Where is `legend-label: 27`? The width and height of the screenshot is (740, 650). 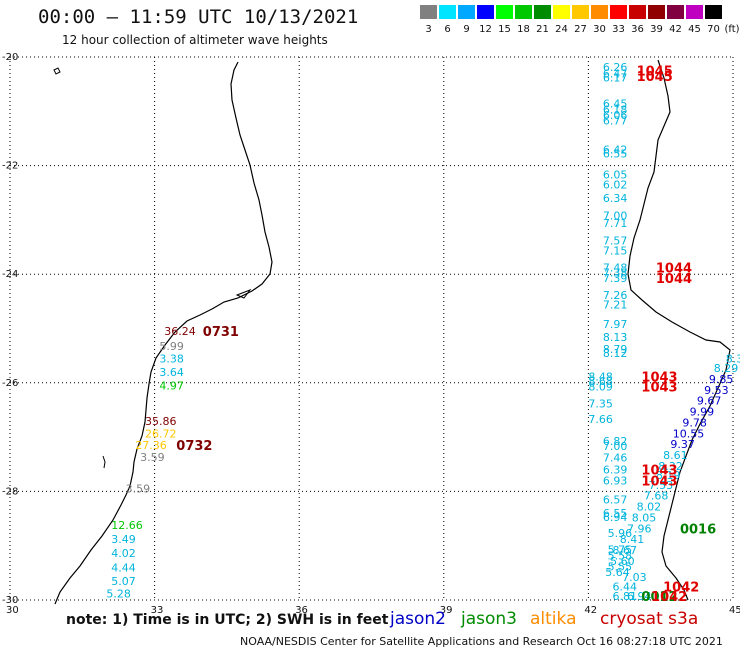 legend-label: 27 is located at coordinates (580, 29).